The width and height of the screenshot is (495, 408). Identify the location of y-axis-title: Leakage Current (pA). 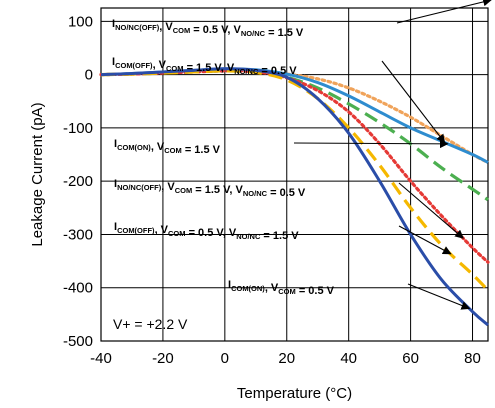
(37, 174).